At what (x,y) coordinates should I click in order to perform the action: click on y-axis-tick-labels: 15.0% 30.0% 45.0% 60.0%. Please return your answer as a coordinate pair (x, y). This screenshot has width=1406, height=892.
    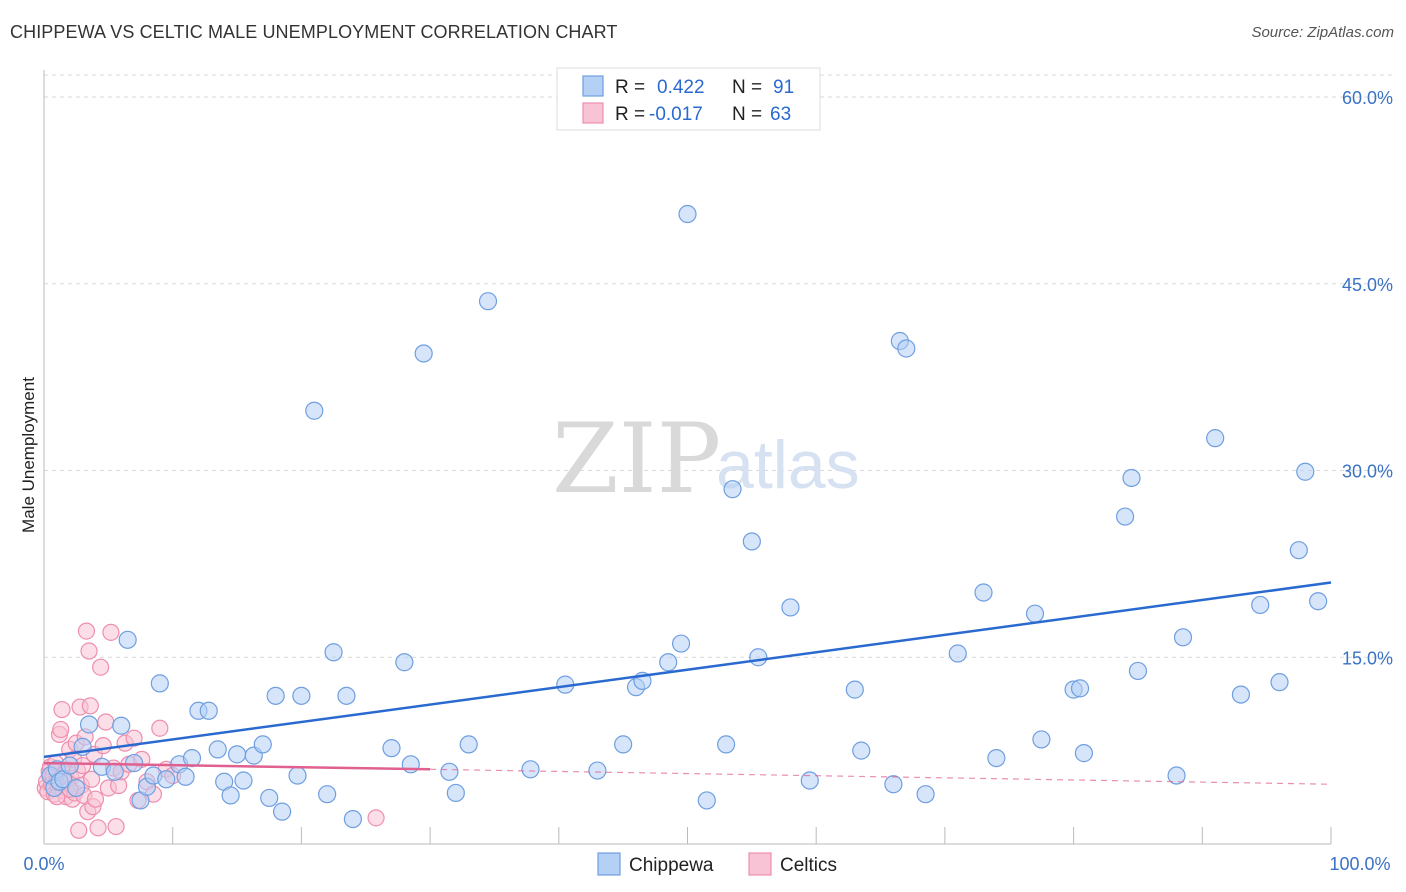
    Looking at the image, I should click on (1367, 378).